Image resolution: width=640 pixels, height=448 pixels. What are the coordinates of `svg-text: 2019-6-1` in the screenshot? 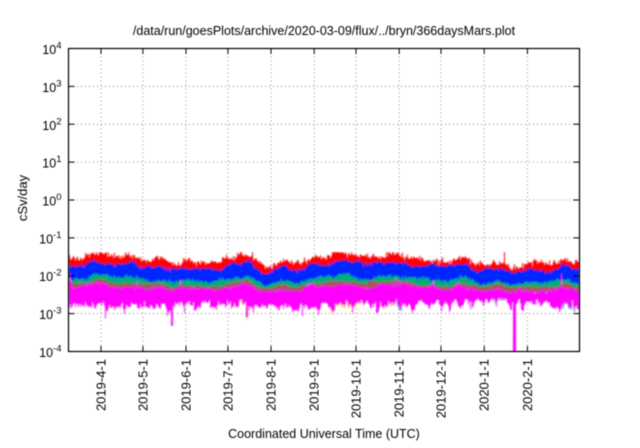 It's located at (186, 385).